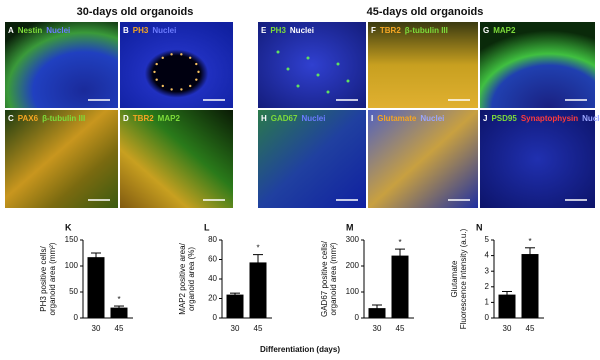  Describe the element at coordinates (212, 278) in the screenshot. I see `y-tick-label: 40` at that location.